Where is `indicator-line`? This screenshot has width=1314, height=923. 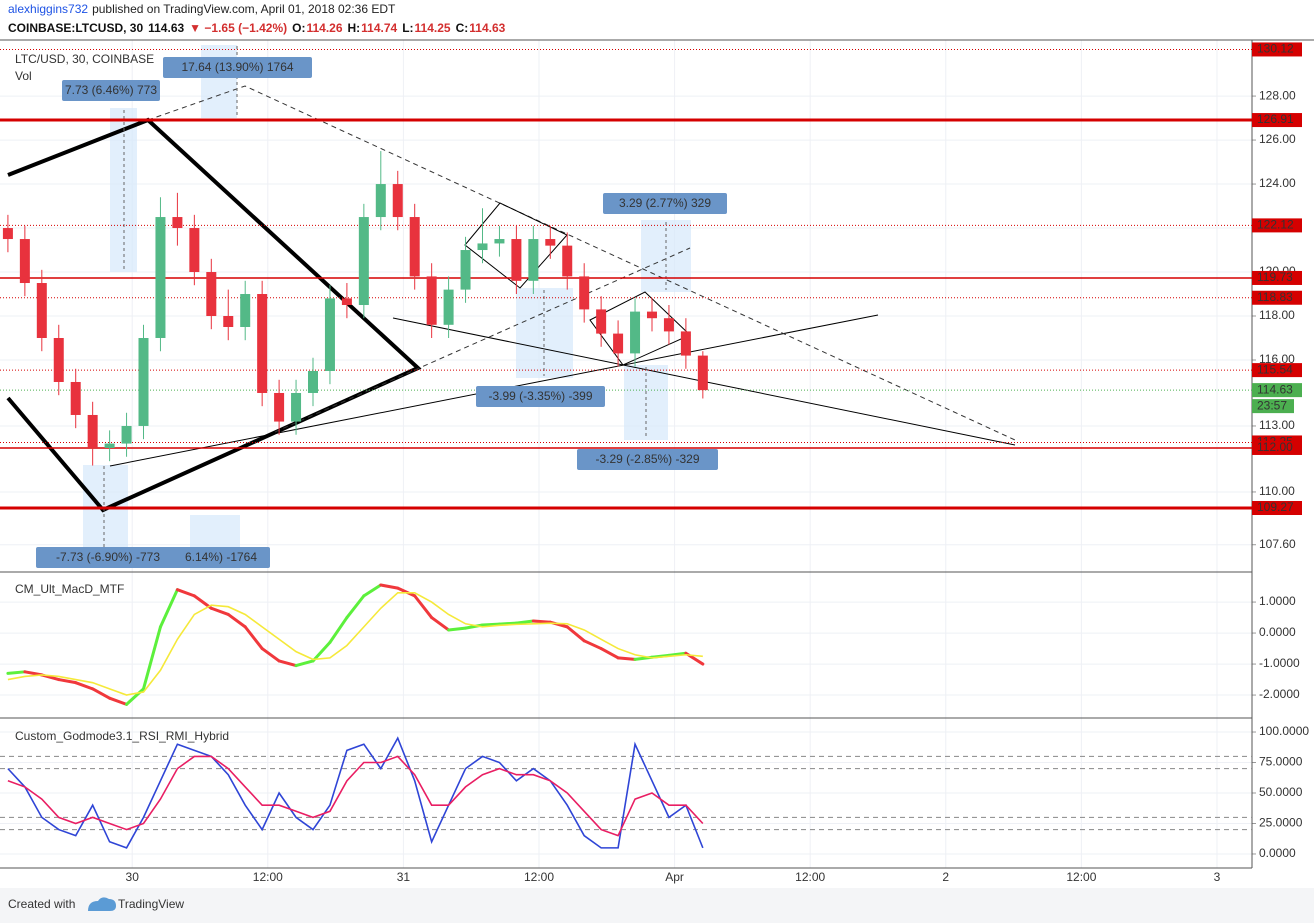
indicator-line is located at coordinates (355, 792).